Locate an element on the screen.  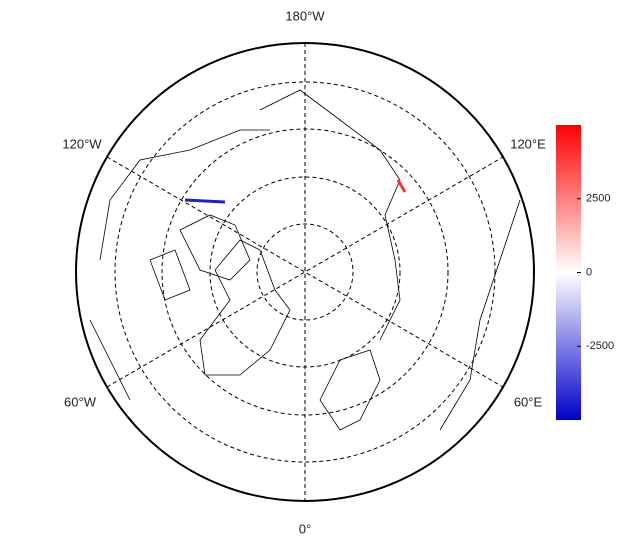
canada-islands is located at coordinates (200, 257).